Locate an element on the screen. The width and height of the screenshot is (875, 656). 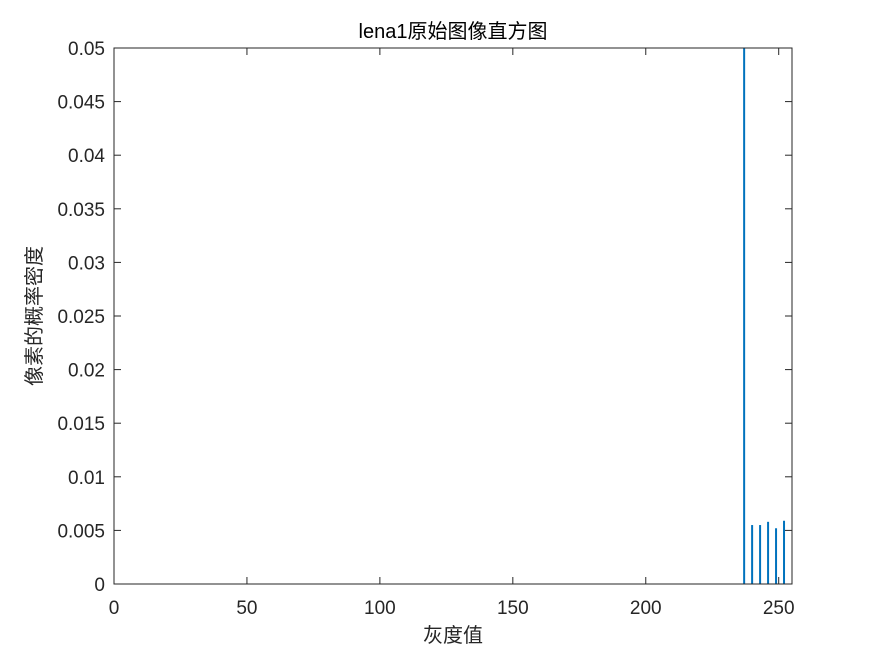
y-axis-label: 像素的概率密度 is located at coordinates (34, 316).